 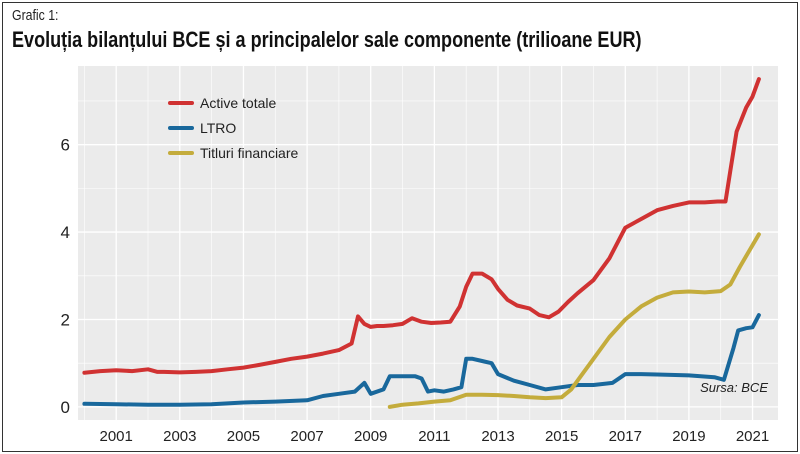 What do you see at coordinates (370, 436) in the screenshot?
I see `x-tick-label: 2009` at bounding box center [370, 436].